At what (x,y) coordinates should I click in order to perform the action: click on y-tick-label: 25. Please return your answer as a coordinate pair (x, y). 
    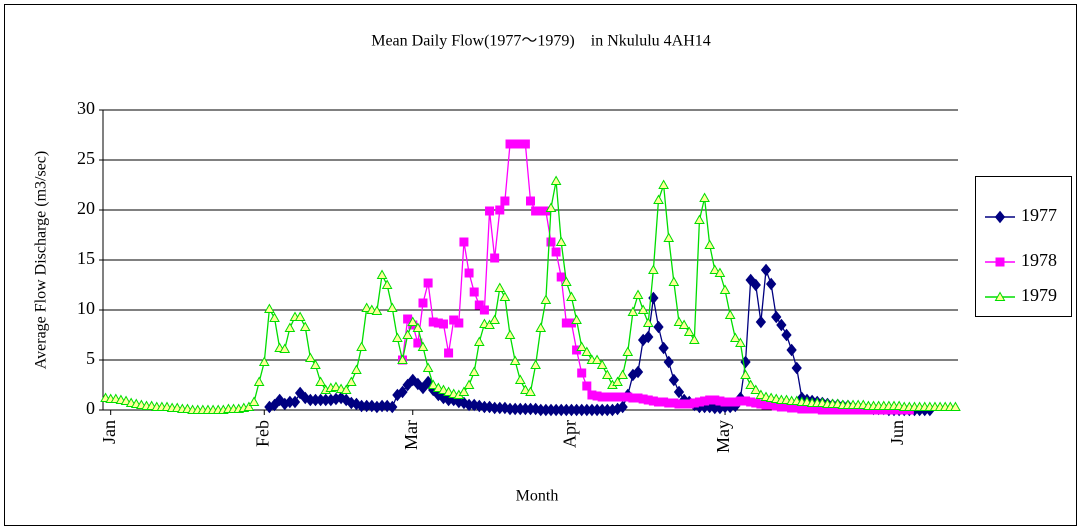
    Looking at the image, I should click on (86, 158).